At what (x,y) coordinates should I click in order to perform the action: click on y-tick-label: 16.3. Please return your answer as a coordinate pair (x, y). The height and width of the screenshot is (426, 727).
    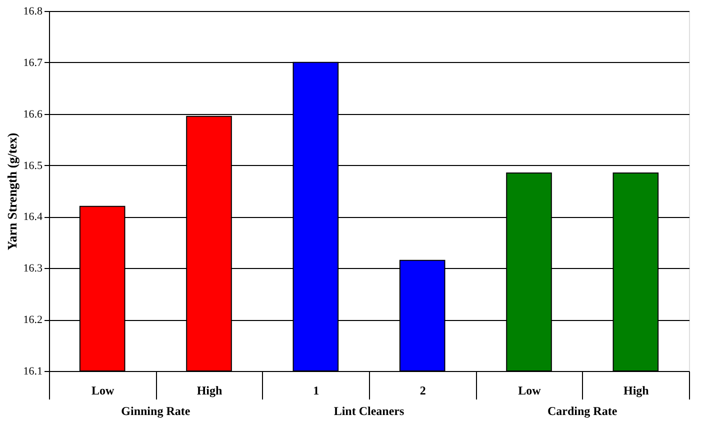
    Looking at the image, I should click on (33, 268).